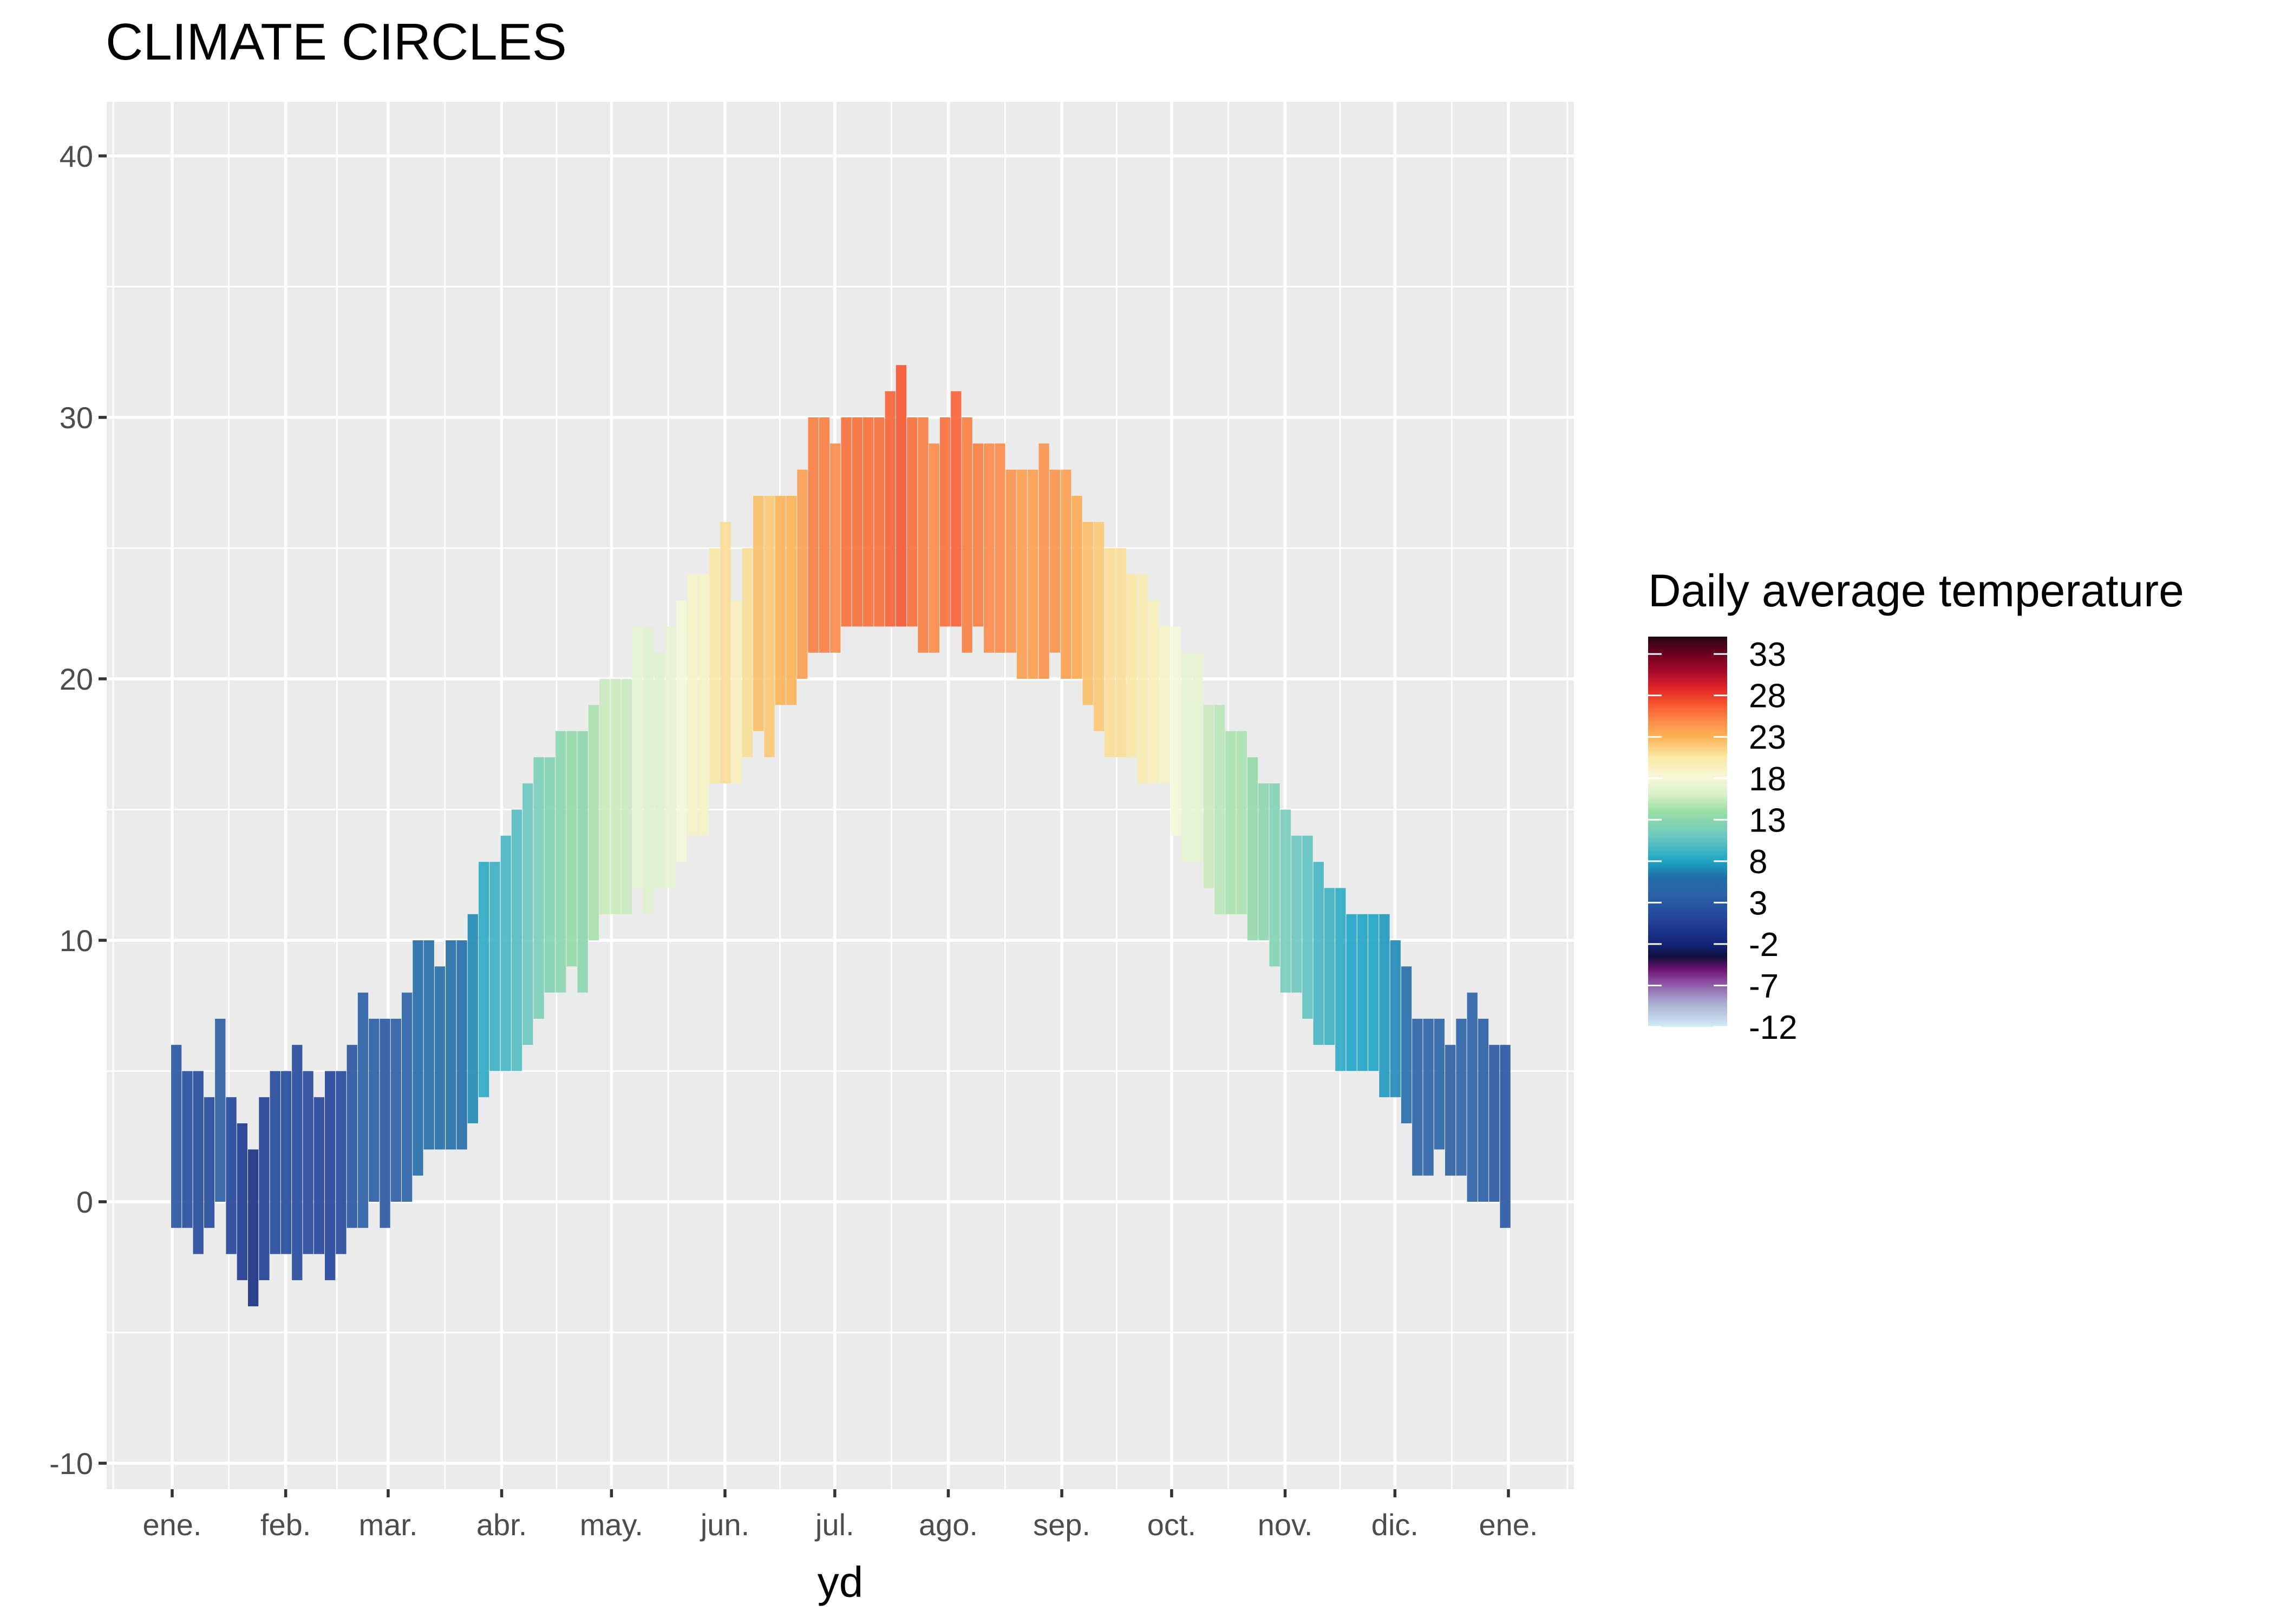  I want to click on legend-label: 28, so click(1768, 696).